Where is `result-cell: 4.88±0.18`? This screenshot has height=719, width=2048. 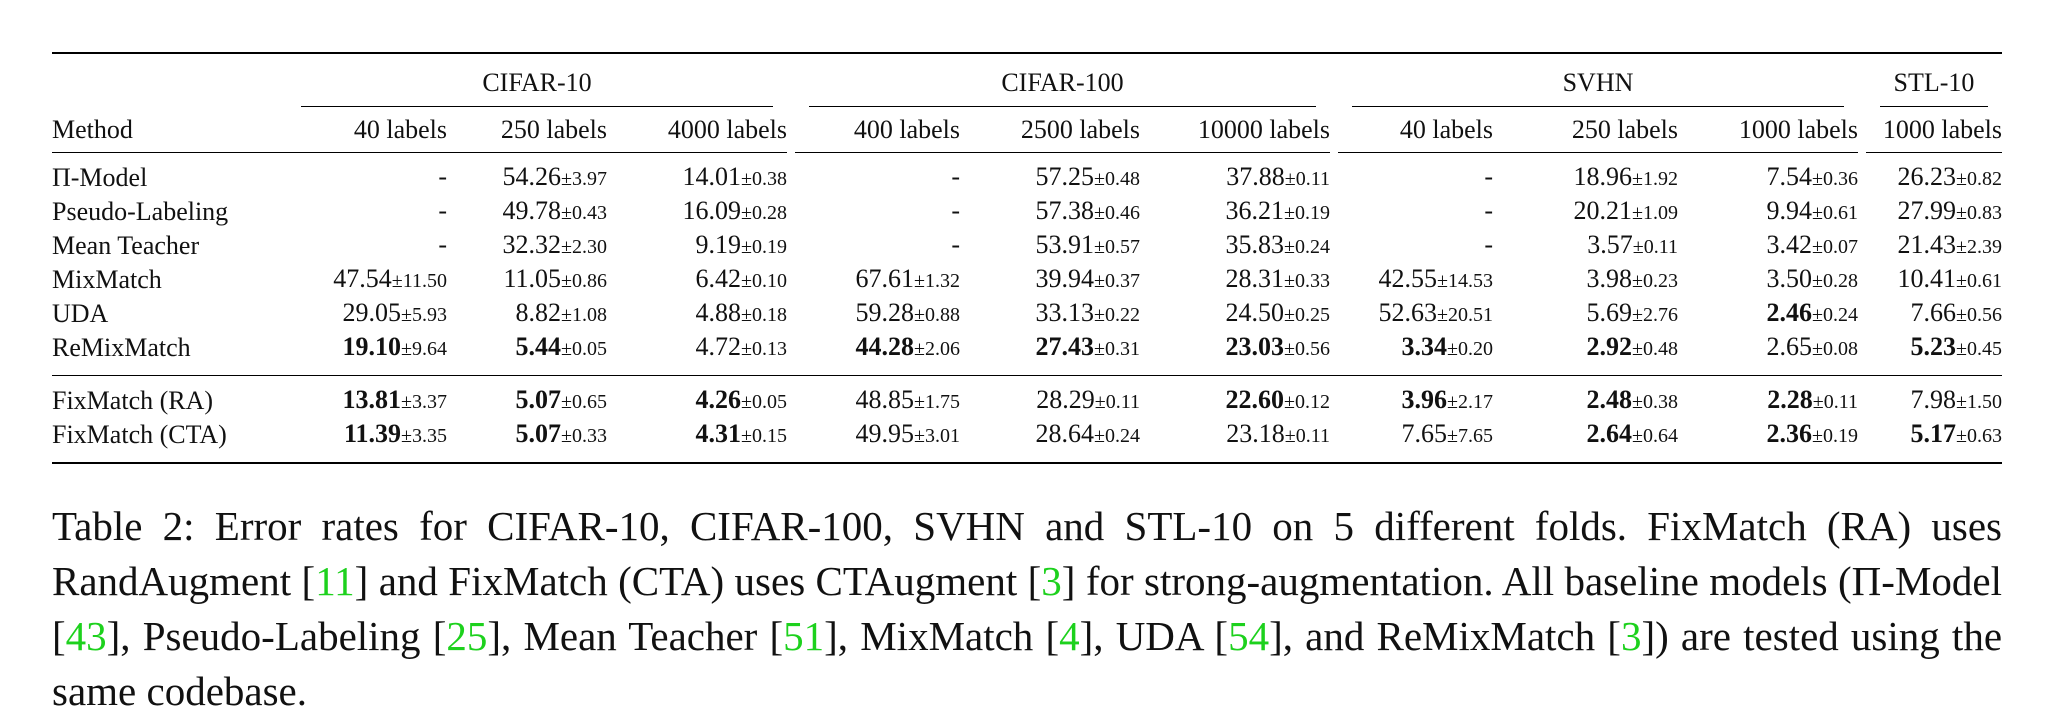 result-cell: 4.88±0.18 is located at coordinates (697, 314).